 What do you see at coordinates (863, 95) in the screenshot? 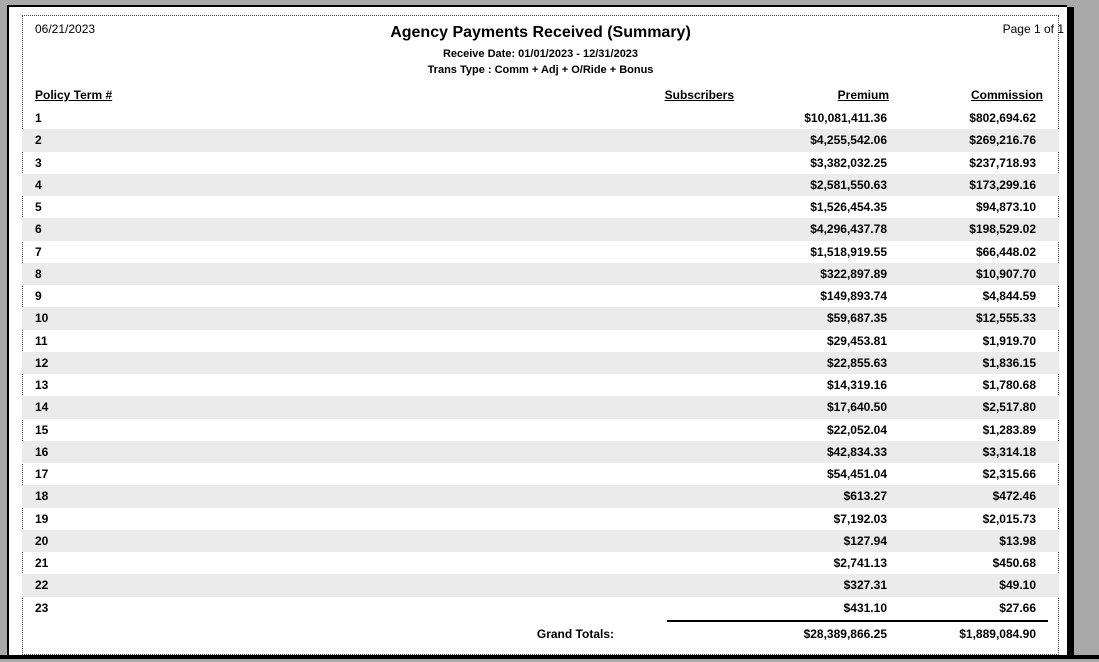
I see `column-header-premium: Premium` at bounding box center [863, 95].